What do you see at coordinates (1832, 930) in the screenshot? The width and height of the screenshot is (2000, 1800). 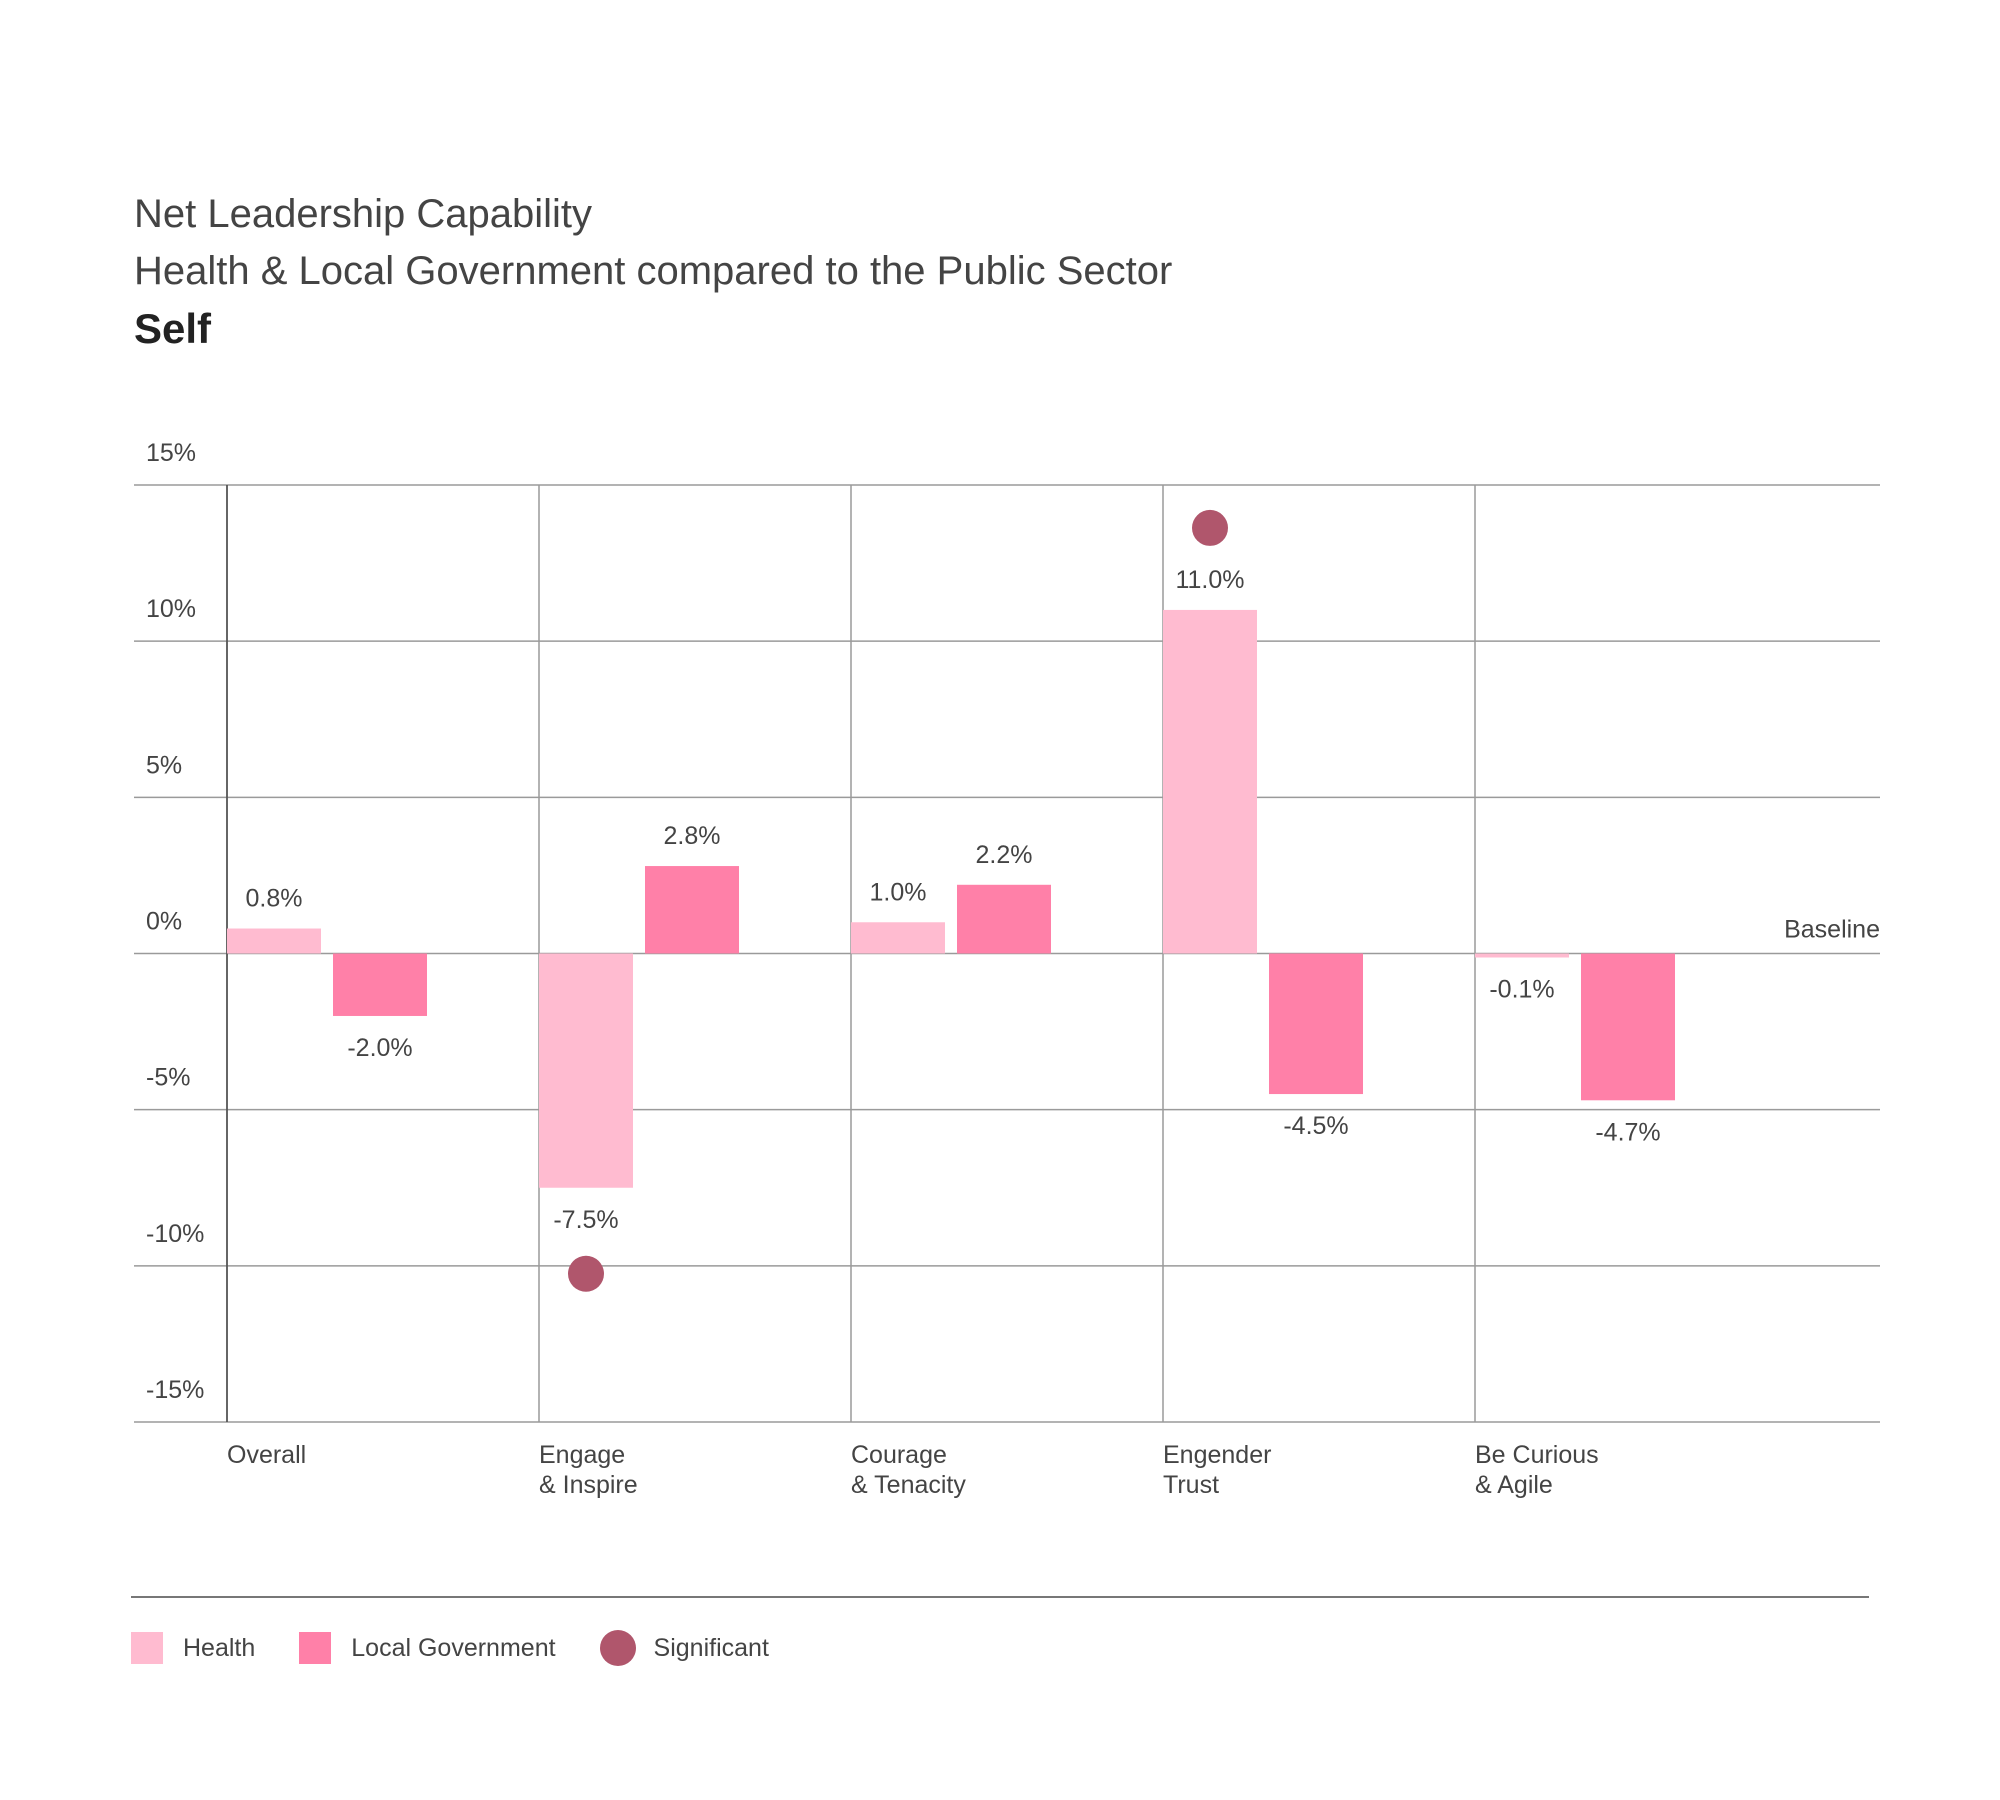 I see `baseline-label: Baseline` at bounding box center [1832, 930].